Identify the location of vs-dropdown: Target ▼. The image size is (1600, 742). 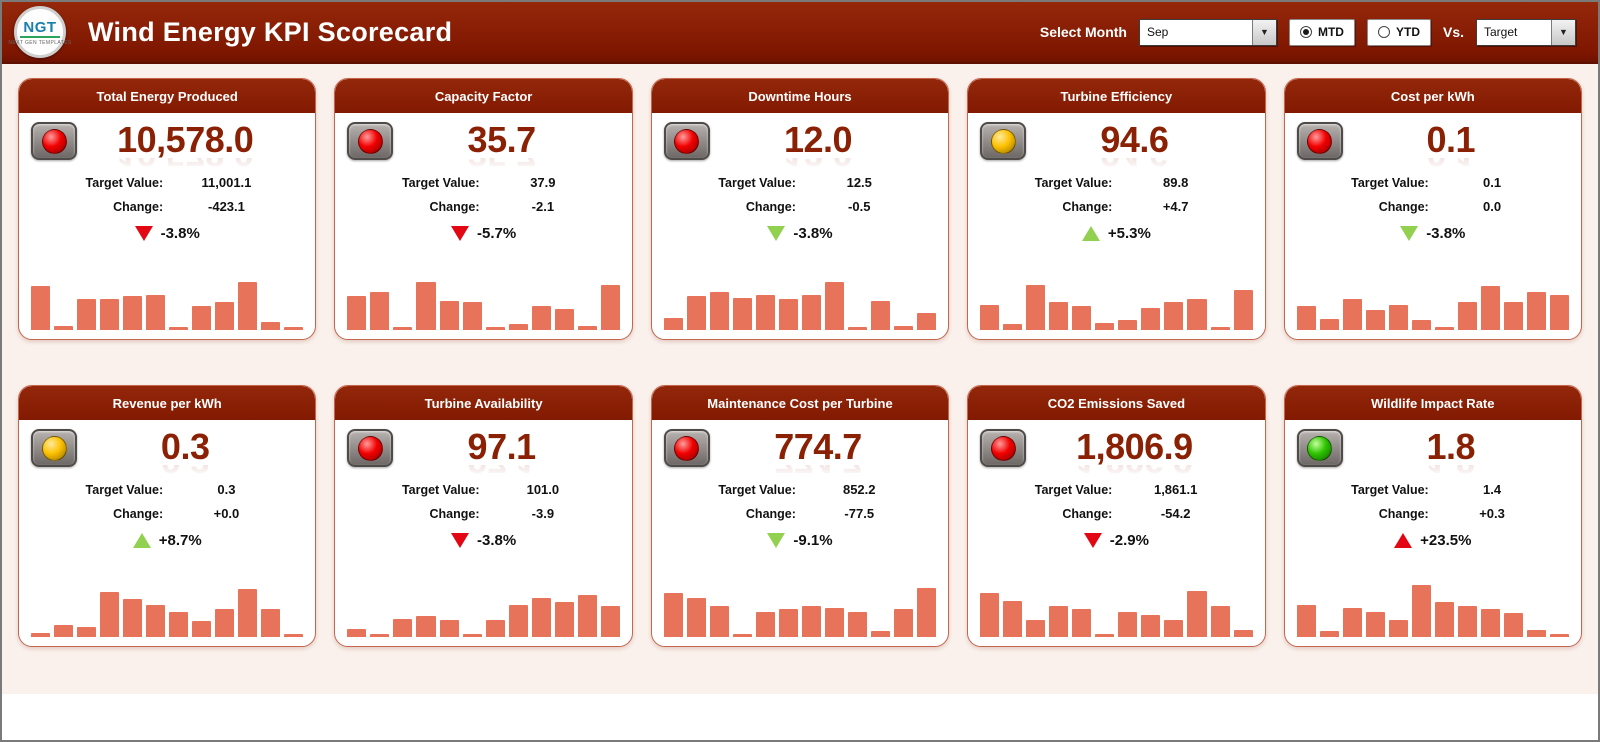
(1526, 32).